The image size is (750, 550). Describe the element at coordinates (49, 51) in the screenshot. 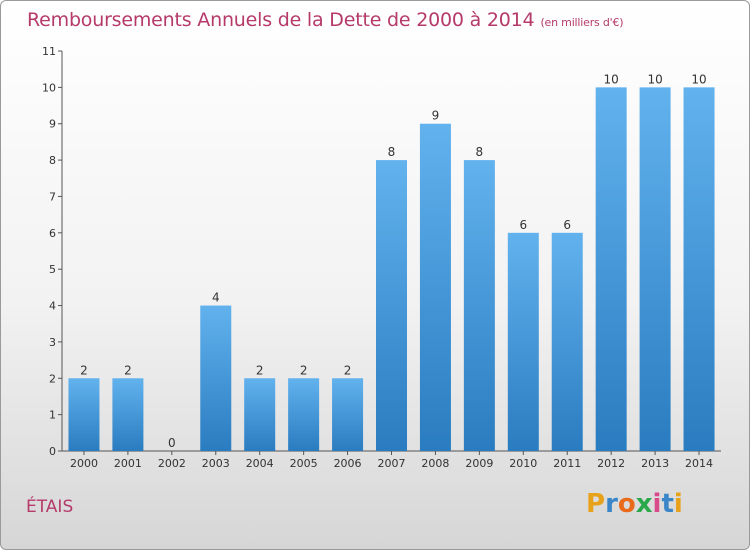

I see `y-tick-label: 11` at that location.